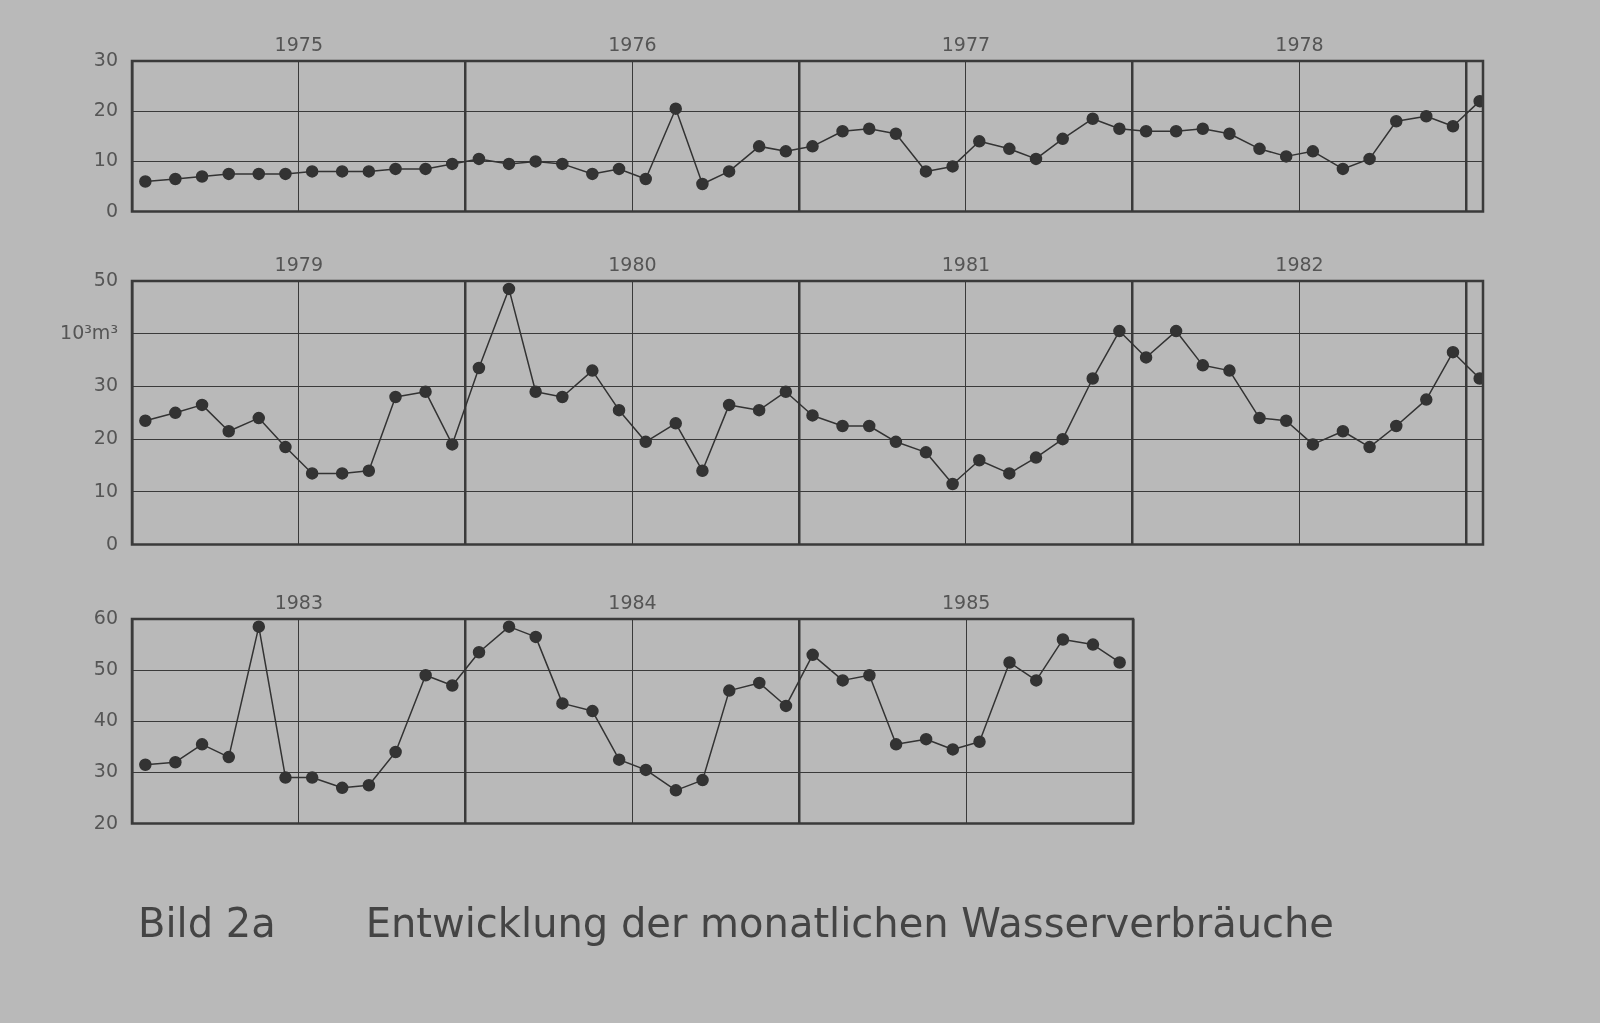 The height and width of the screenshot is (1023, 1600). I want to click on x-tick-label: 1982, so click(1299, 263).